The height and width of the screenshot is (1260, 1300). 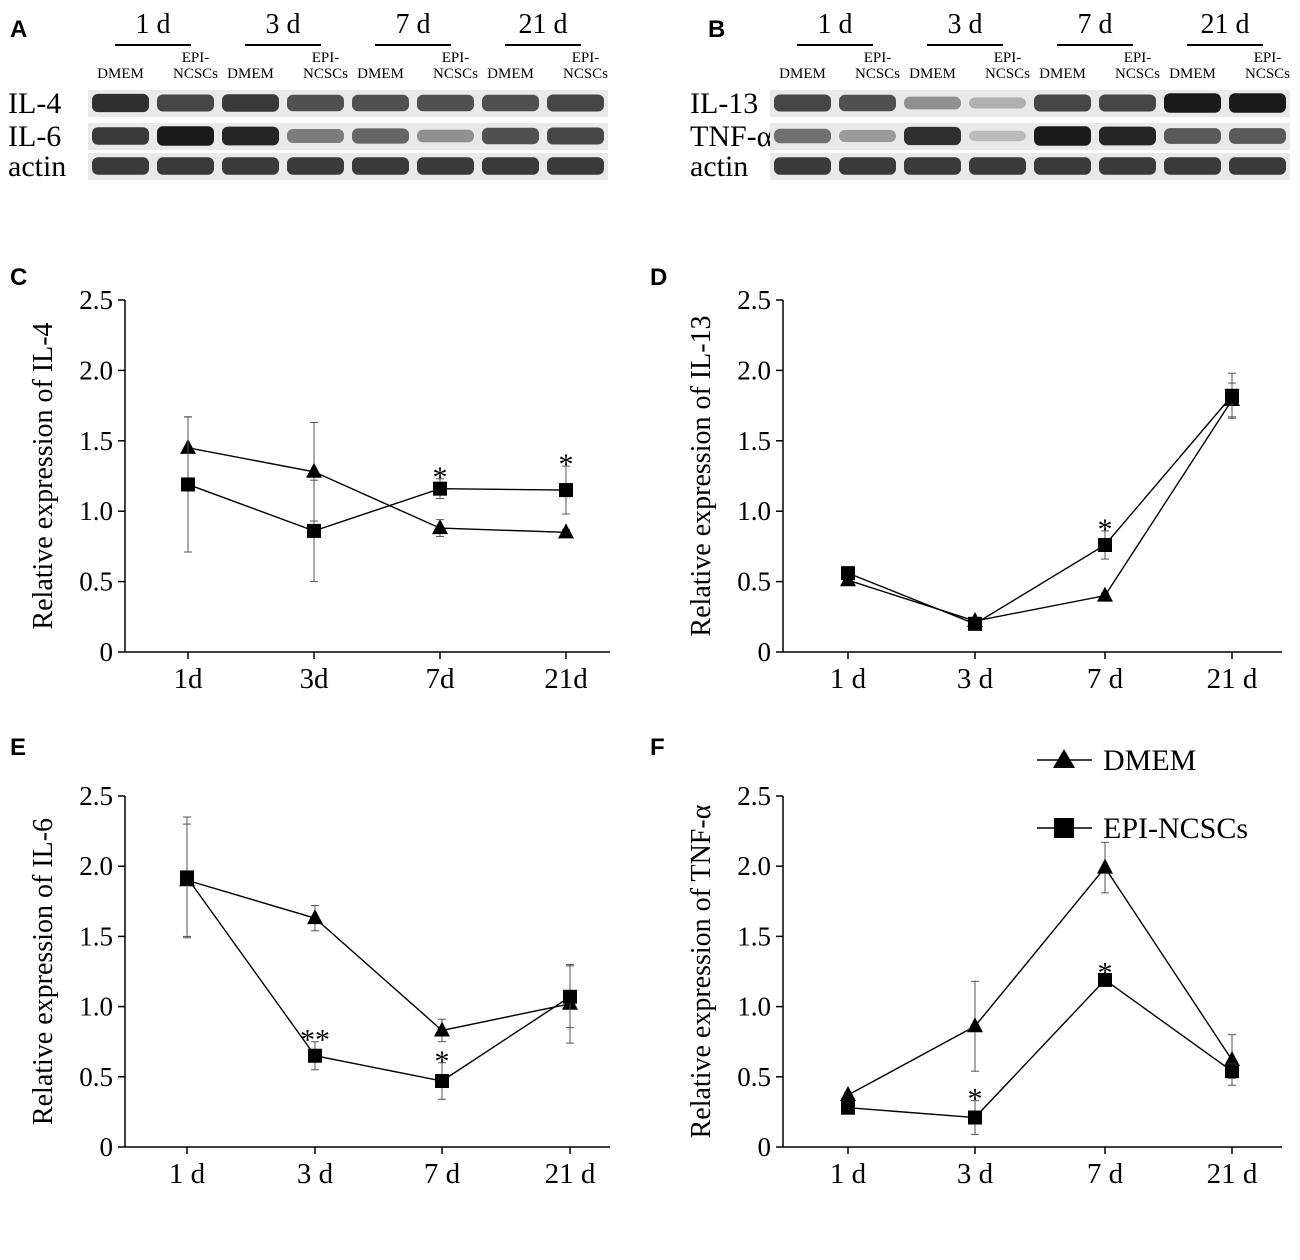 I want to click on x-tick-label: 21 d, so click(x=570, y=1174).